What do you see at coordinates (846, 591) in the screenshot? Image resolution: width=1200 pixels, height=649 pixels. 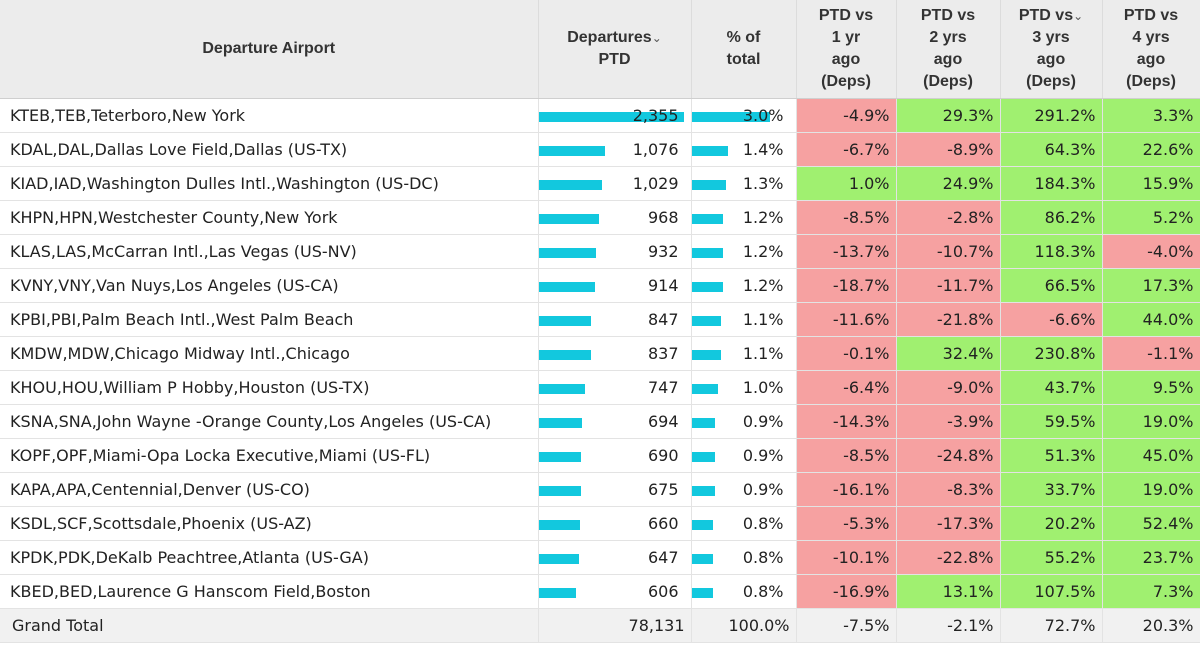 I see `ptd-vs-1yr-cell: -16.9%` at bounding box center [846, 591].